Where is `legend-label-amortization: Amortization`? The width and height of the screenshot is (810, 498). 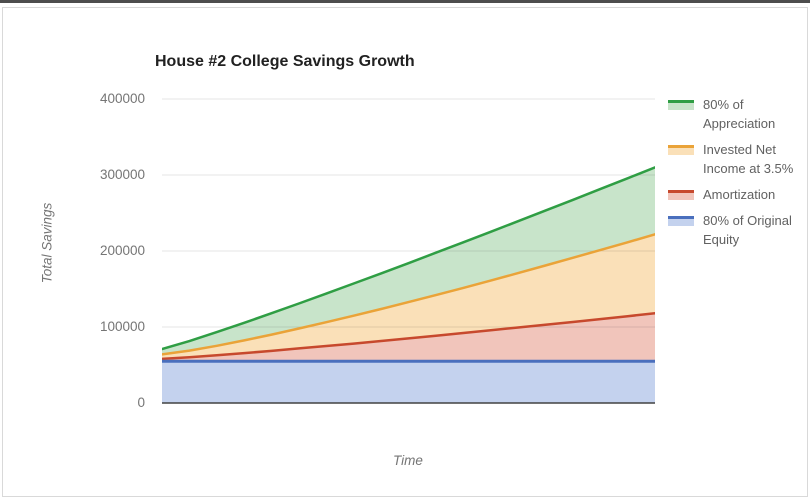
legend-label-amortization: Amortization is located at coordinates (739, 194).